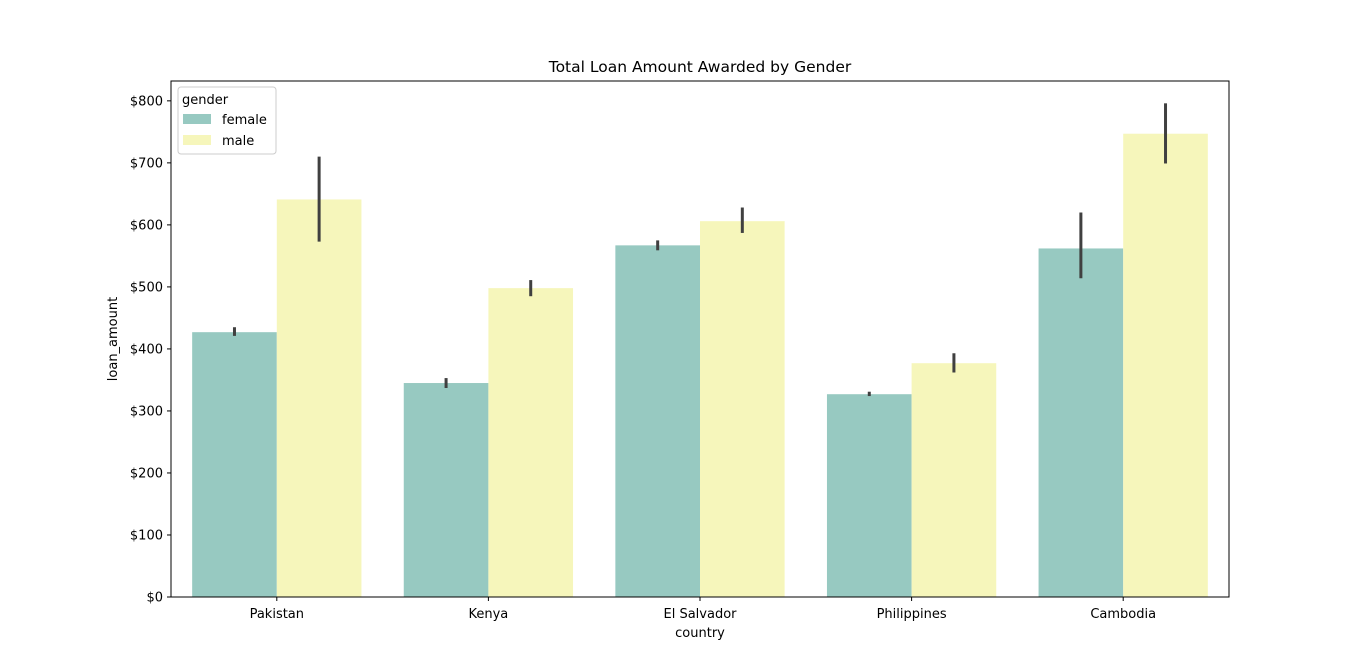 This screenshot has width=1366, height=671. What do you see at coordinates (1123, 614) in the screenshot?
I see `x-tick-label: Cambodia` at bounding box center [1123, 614].